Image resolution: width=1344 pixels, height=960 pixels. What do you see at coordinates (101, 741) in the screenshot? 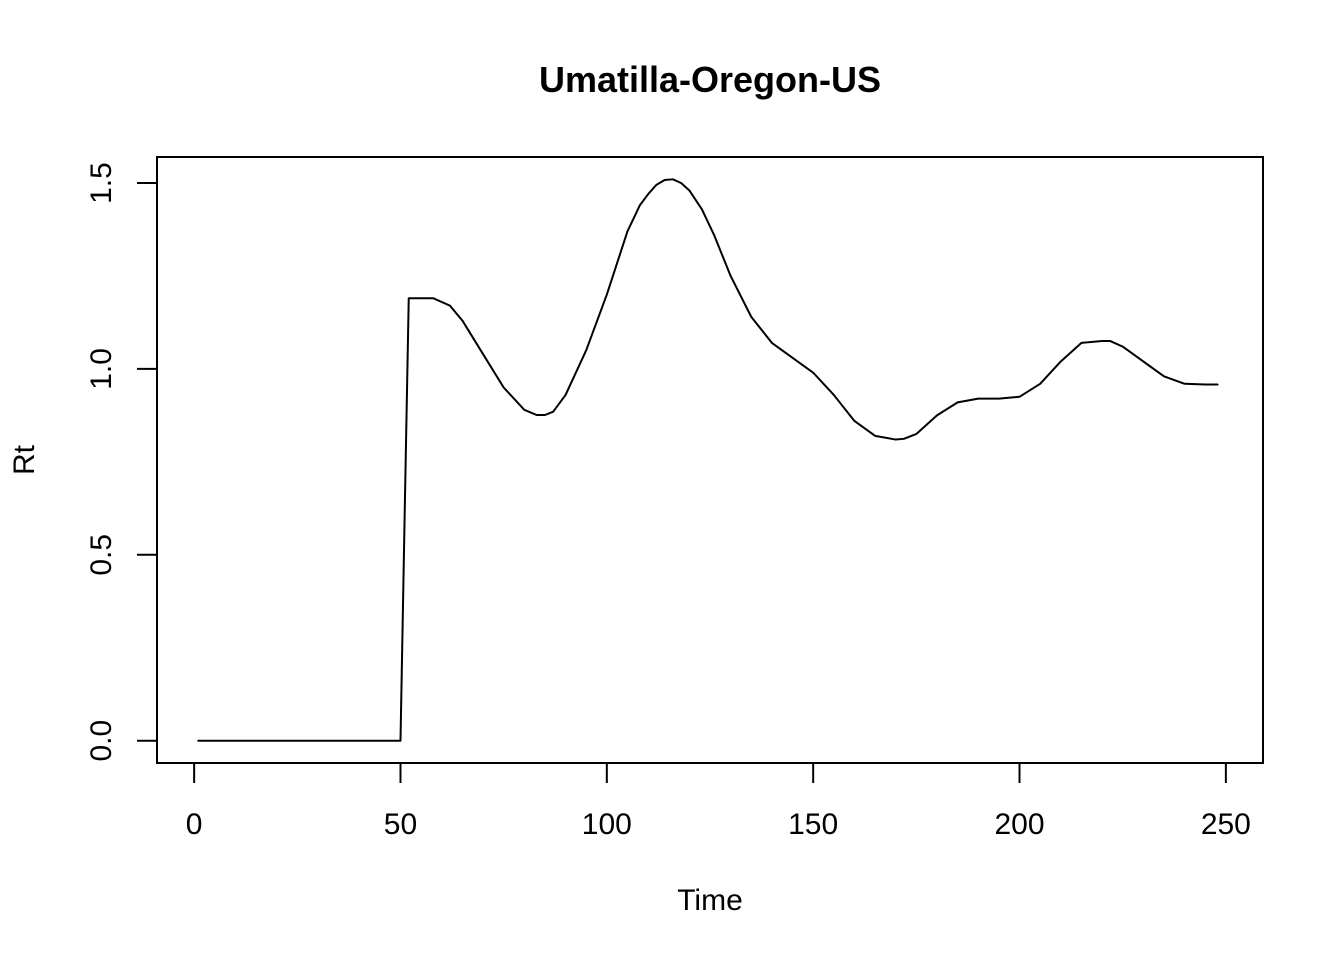
I see `y-tick-label: 0.0` at bounding box center [101, 741].